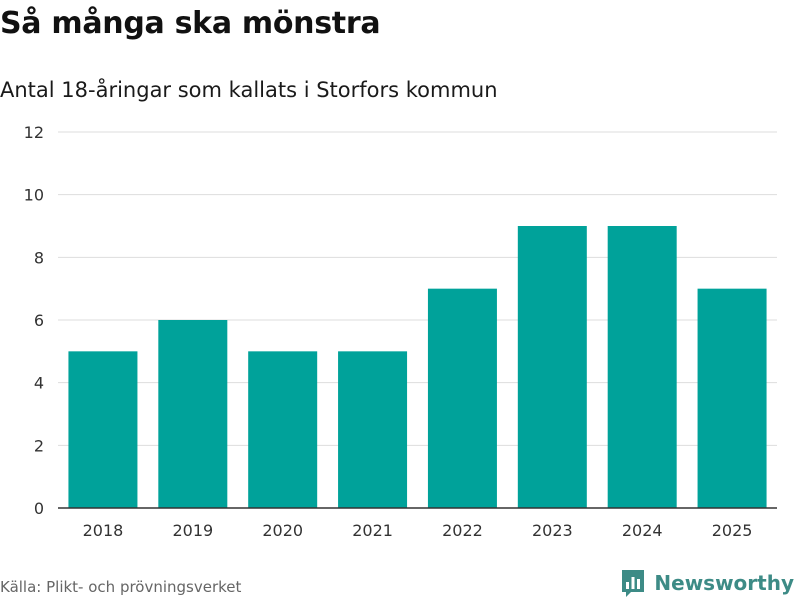 The image size is (800, 600). I want to click on x-tick-label: 2019, so click(192, 530).